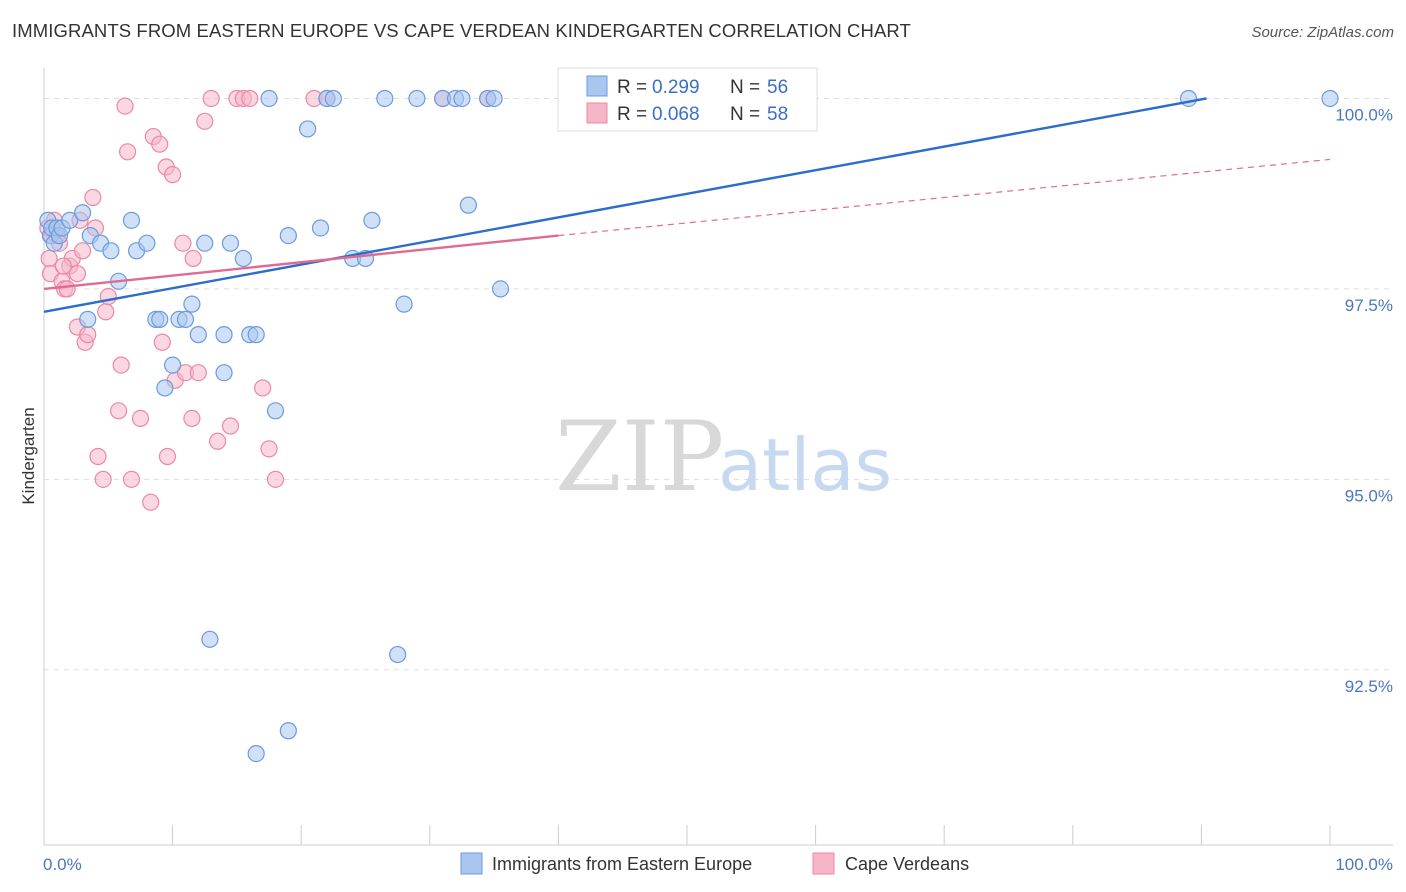 Image resolution: width=1406 pixels, height=892 pixels. Describe the element at coordinates (777, 87) in the screenshot. I see `legend-n-value-blue: 56` at that location.